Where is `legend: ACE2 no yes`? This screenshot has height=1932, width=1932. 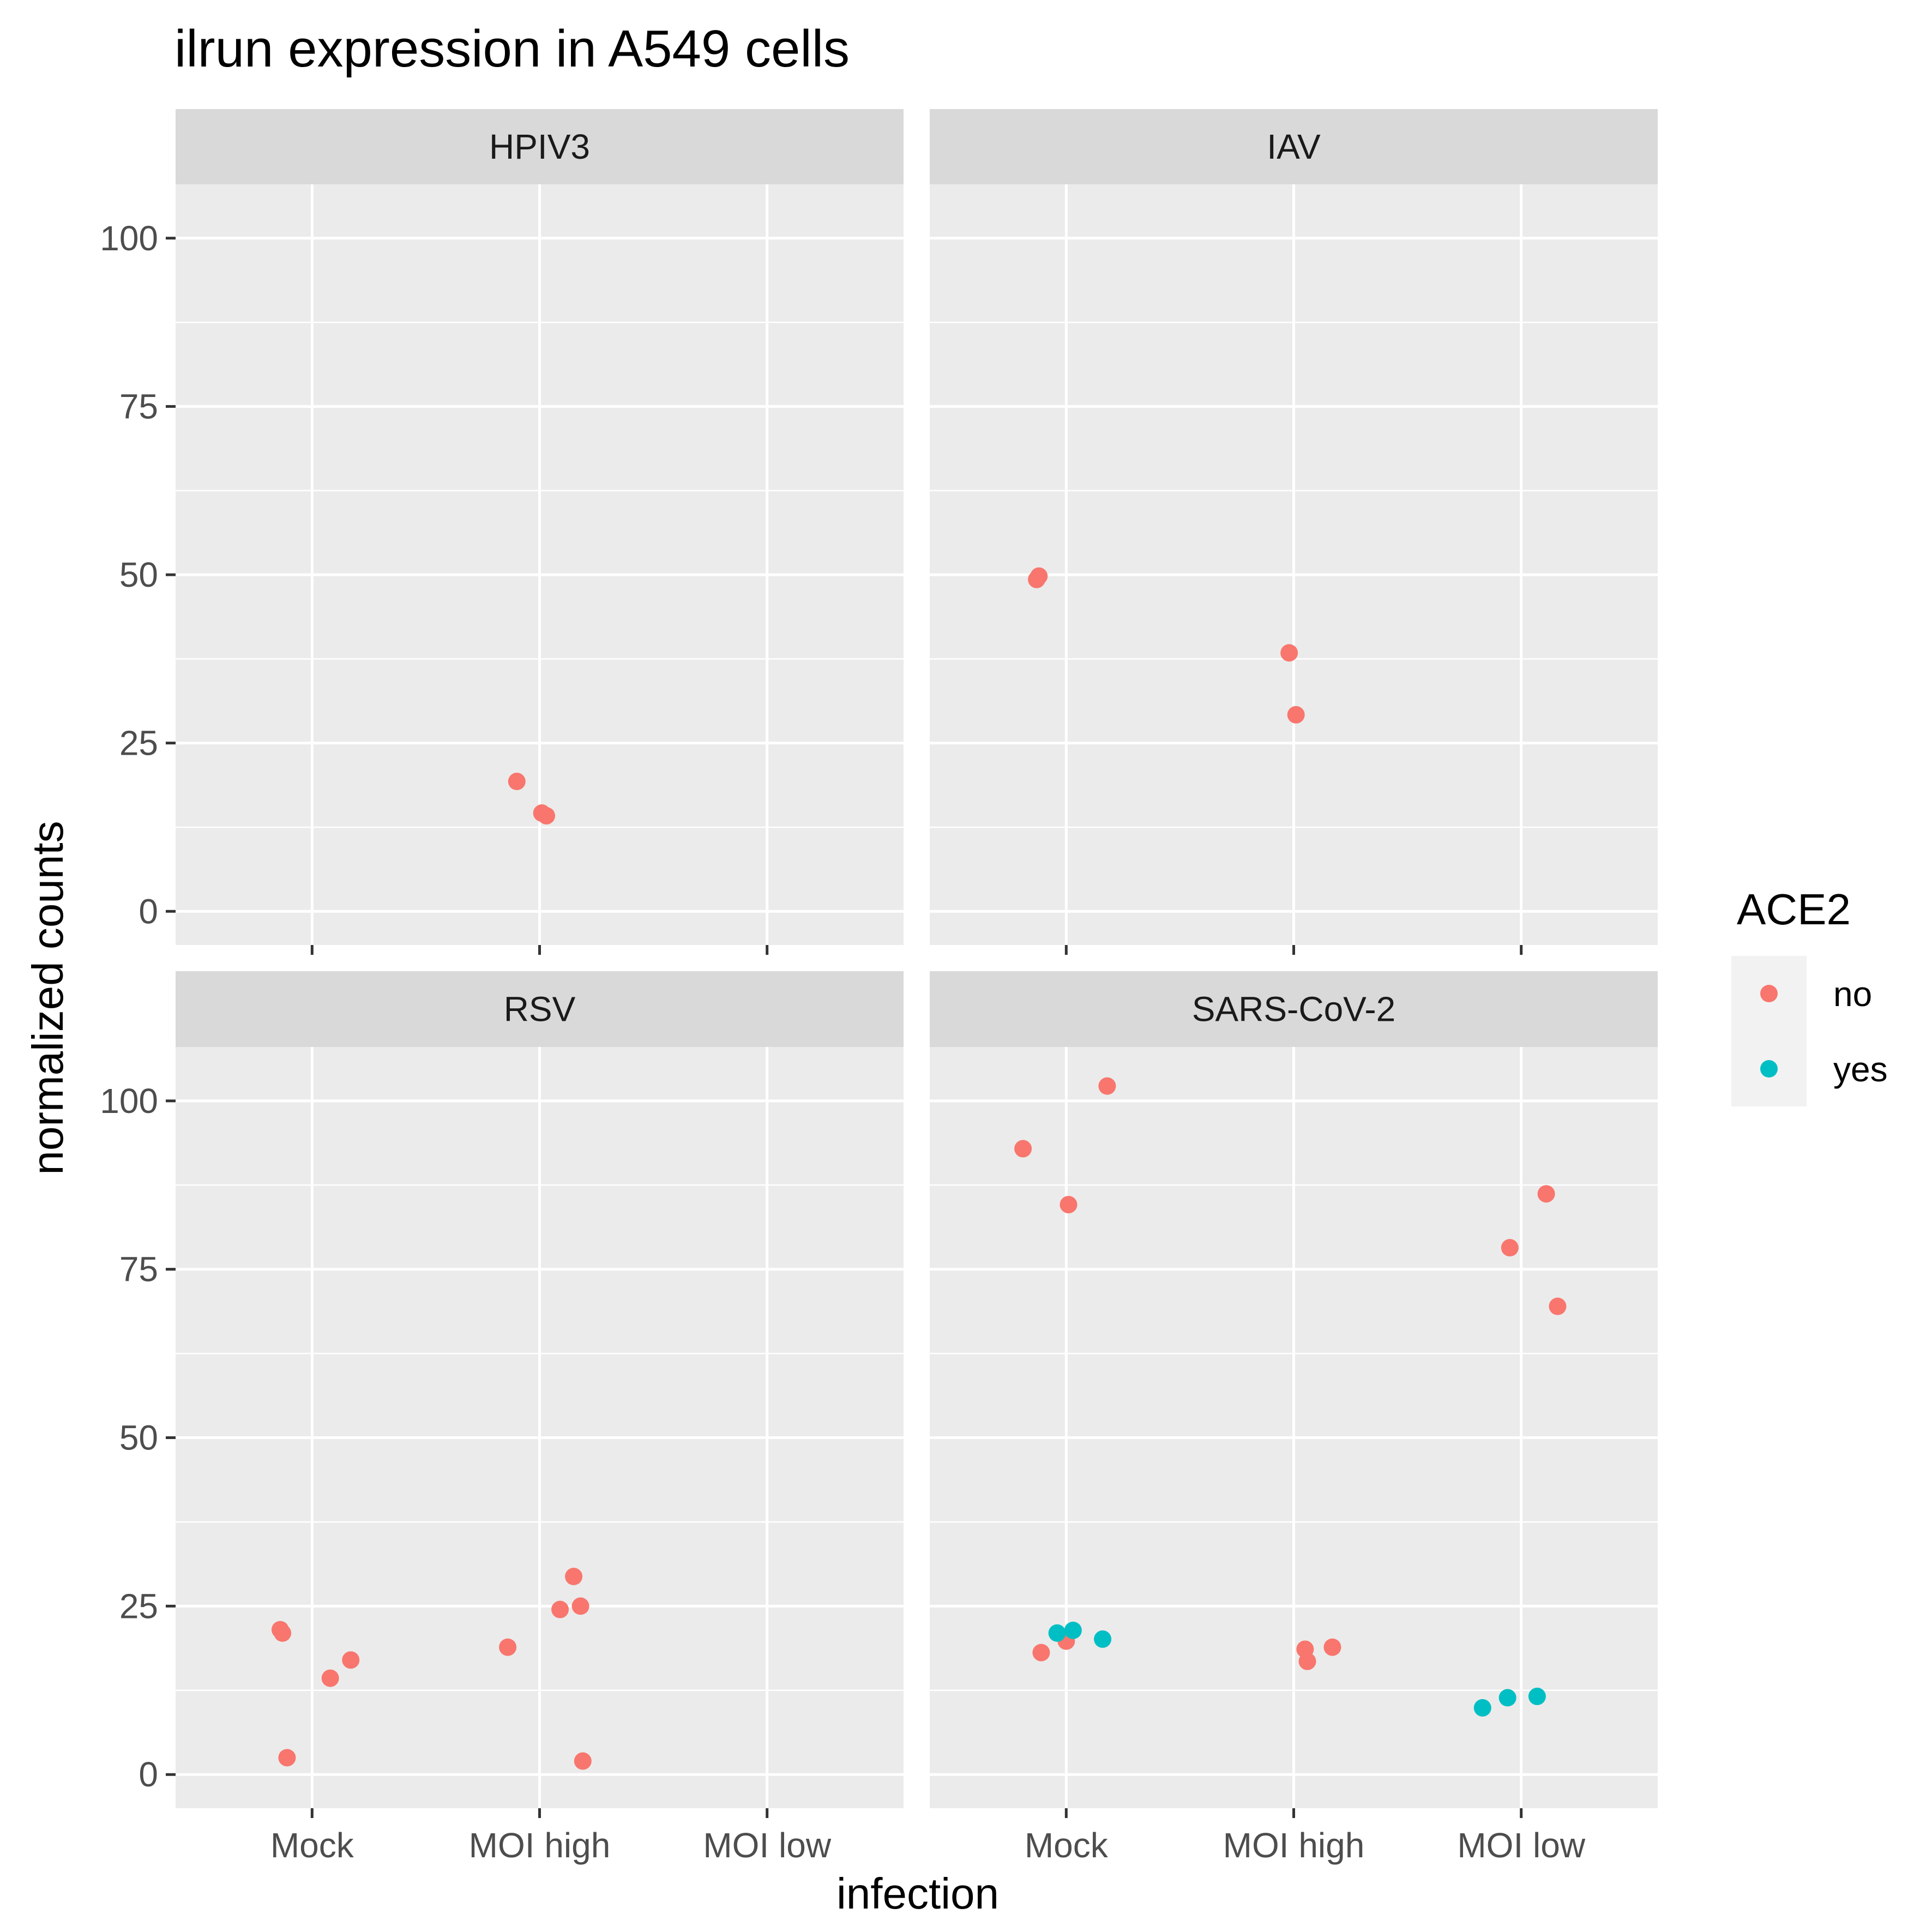 legend: ACE2 no yes is located at coordinates (1809, 995).